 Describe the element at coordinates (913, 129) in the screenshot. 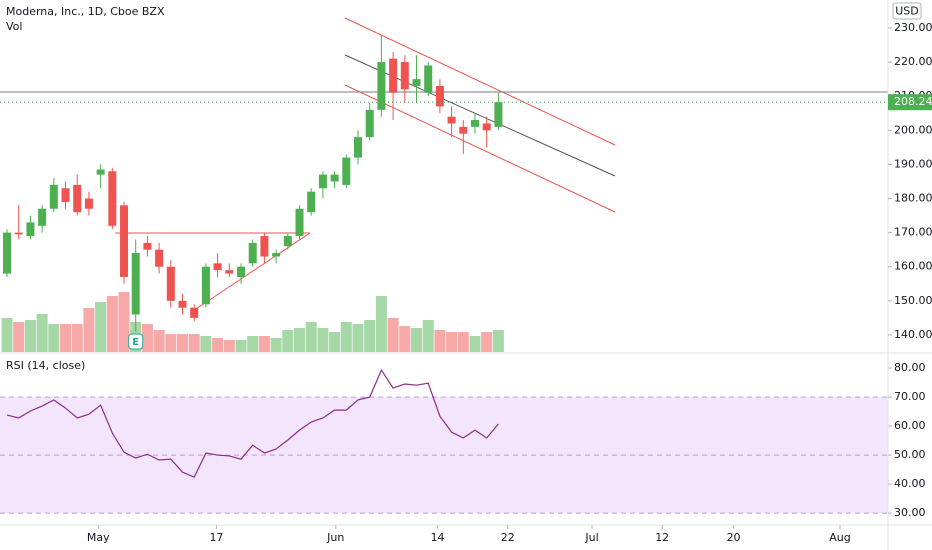

I see `y-tick-label: 200.00` at that location.